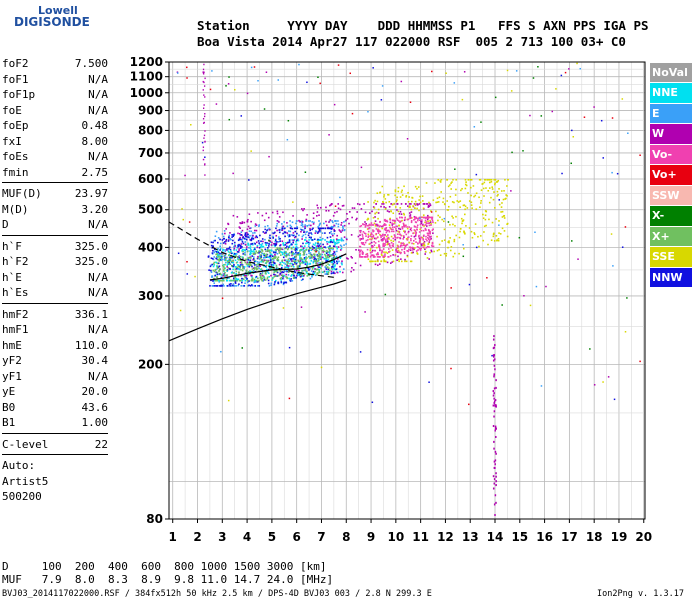 The width and height of the screenshot is (700, 600). Describe the element at coordinates (19, 465) in the screenshot. I see `auto-scaling-info: Auto:` at that location.